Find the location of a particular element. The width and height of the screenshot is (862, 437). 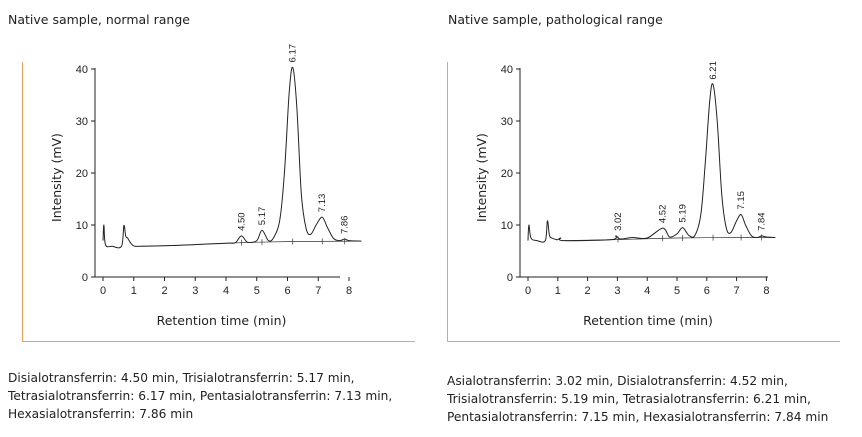

peak-label: 3.02 is located at coordinates (618, 221).